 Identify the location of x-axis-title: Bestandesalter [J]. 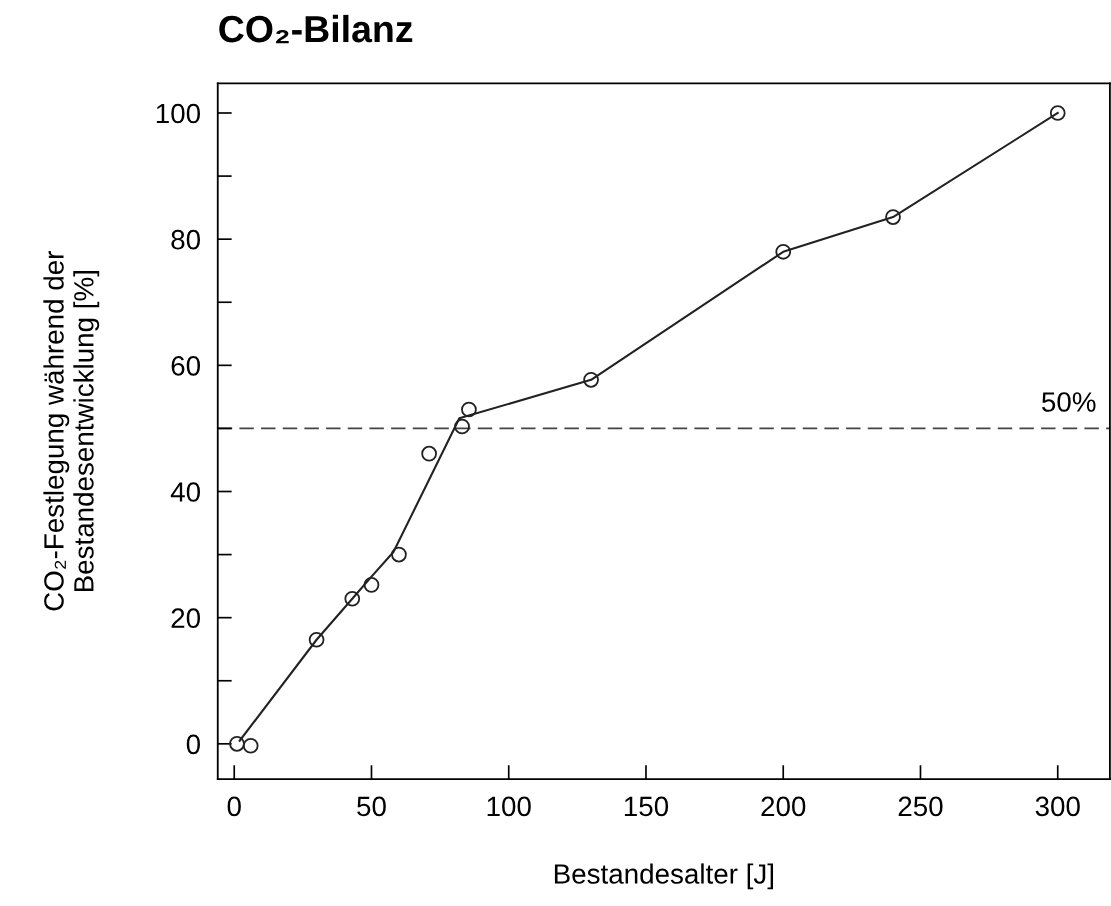
(664, 876).